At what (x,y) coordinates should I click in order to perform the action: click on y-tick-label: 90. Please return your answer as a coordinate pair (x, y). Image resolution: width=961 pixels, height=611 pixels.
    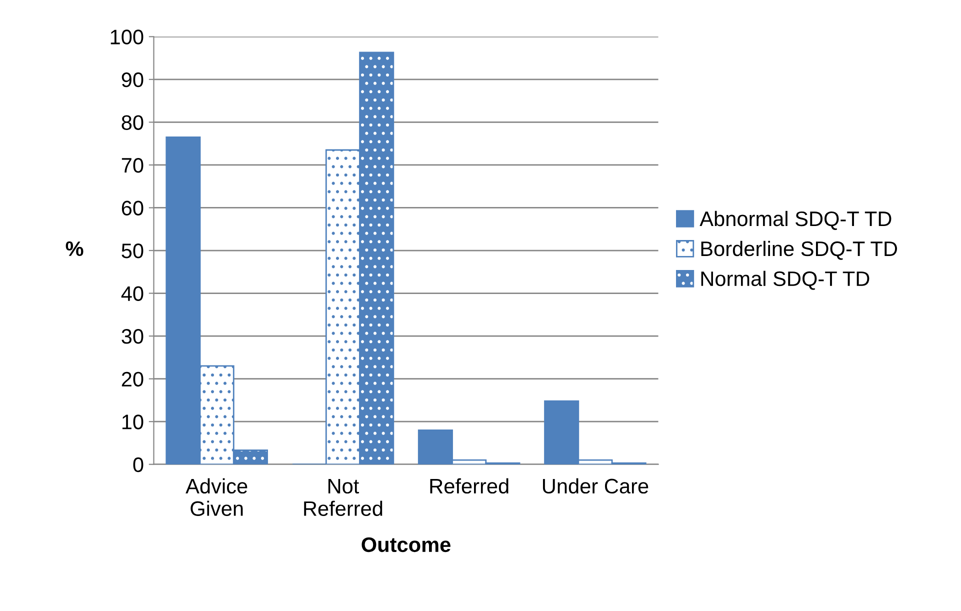
    Looking at the image, I should click on (133, 80).